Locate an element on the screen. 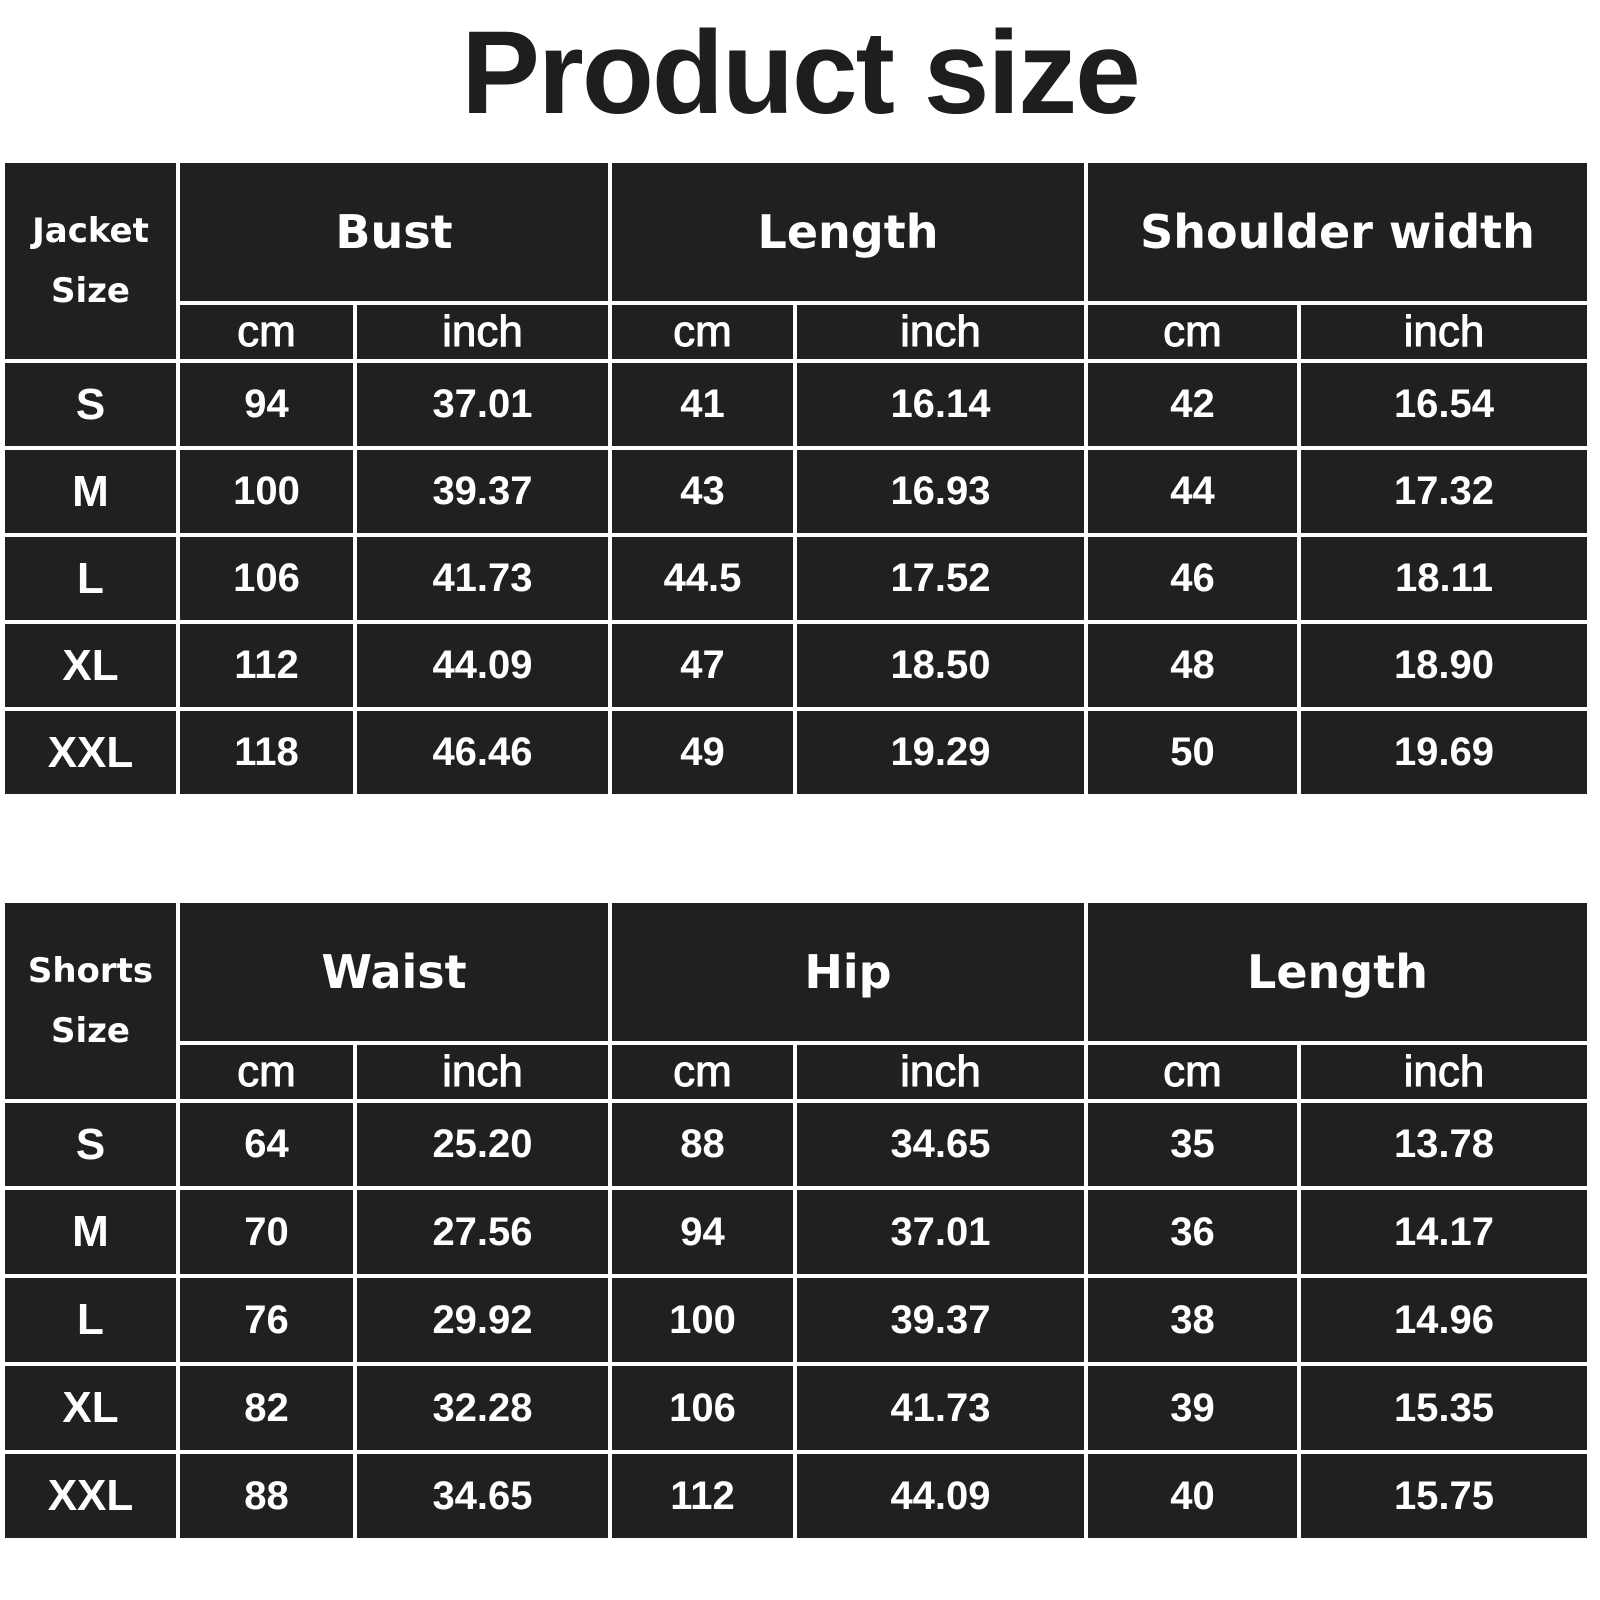  measurement-value: 42 is located at coordinates (1192, 404).